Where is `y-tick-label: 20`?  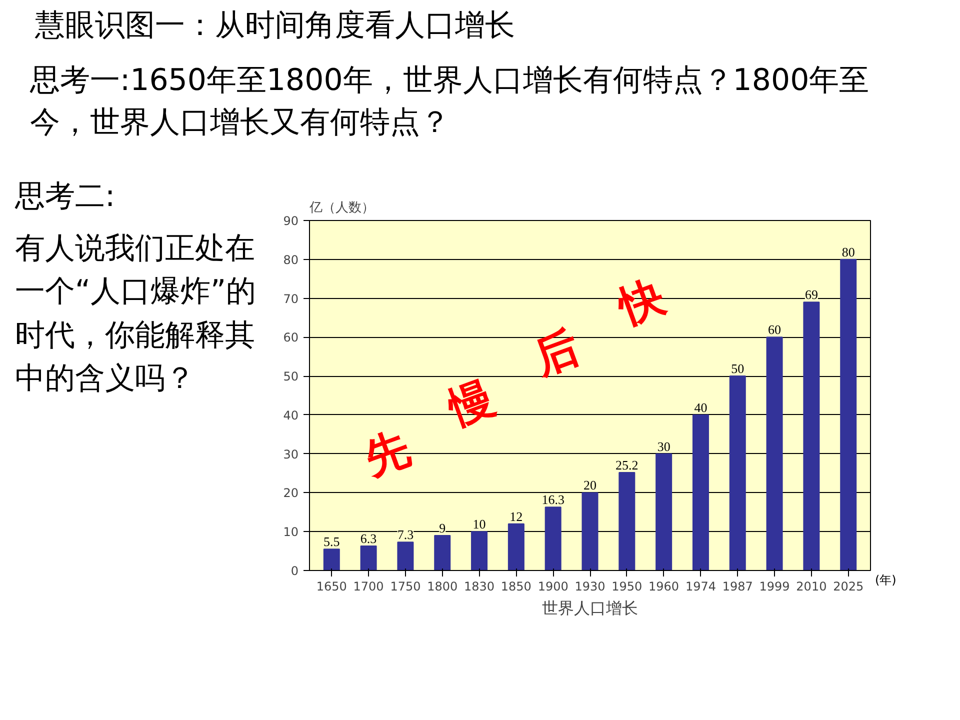 y-tick-label: 20 is located at coordinates (291, 493).